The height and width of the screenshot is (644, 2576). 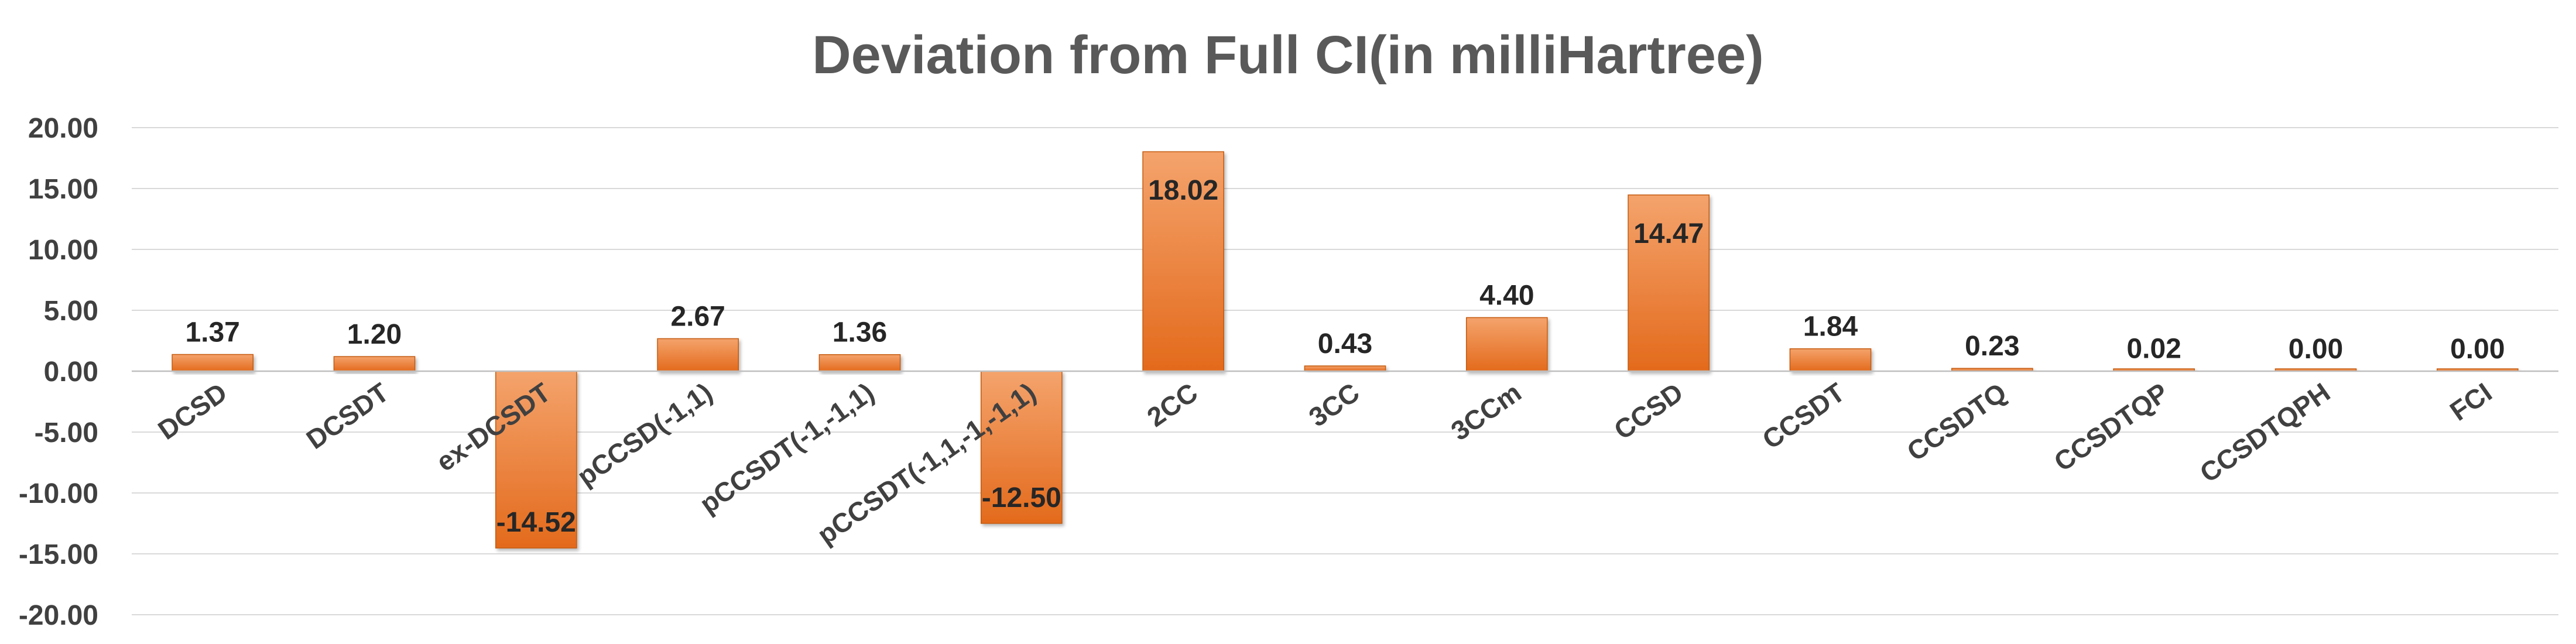 What do you see at coordinates (1957, 422) in the screenshot?
I see `category-label: CCSDTQ` at bounding box center [1957, 422].